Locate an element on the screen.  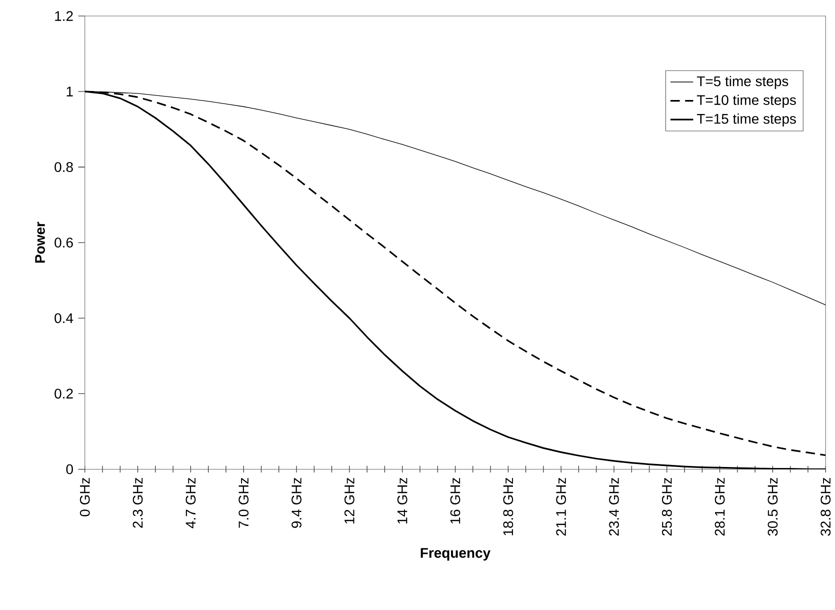
y-tick-label: 0 is located at coordinates (69, 469).